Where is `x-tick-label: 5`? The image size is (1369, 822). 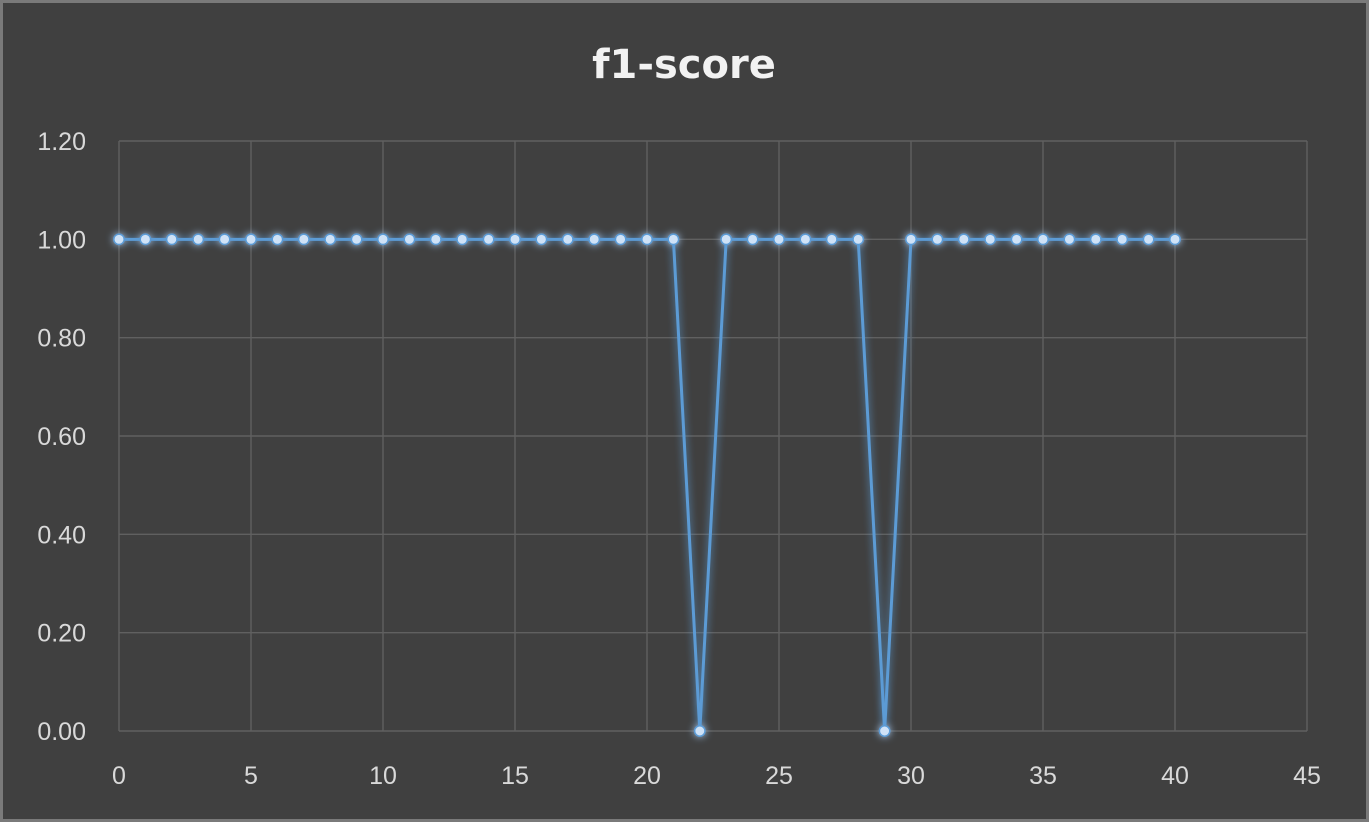 x-tick-label: 5 is located at coordinates (251, 776).